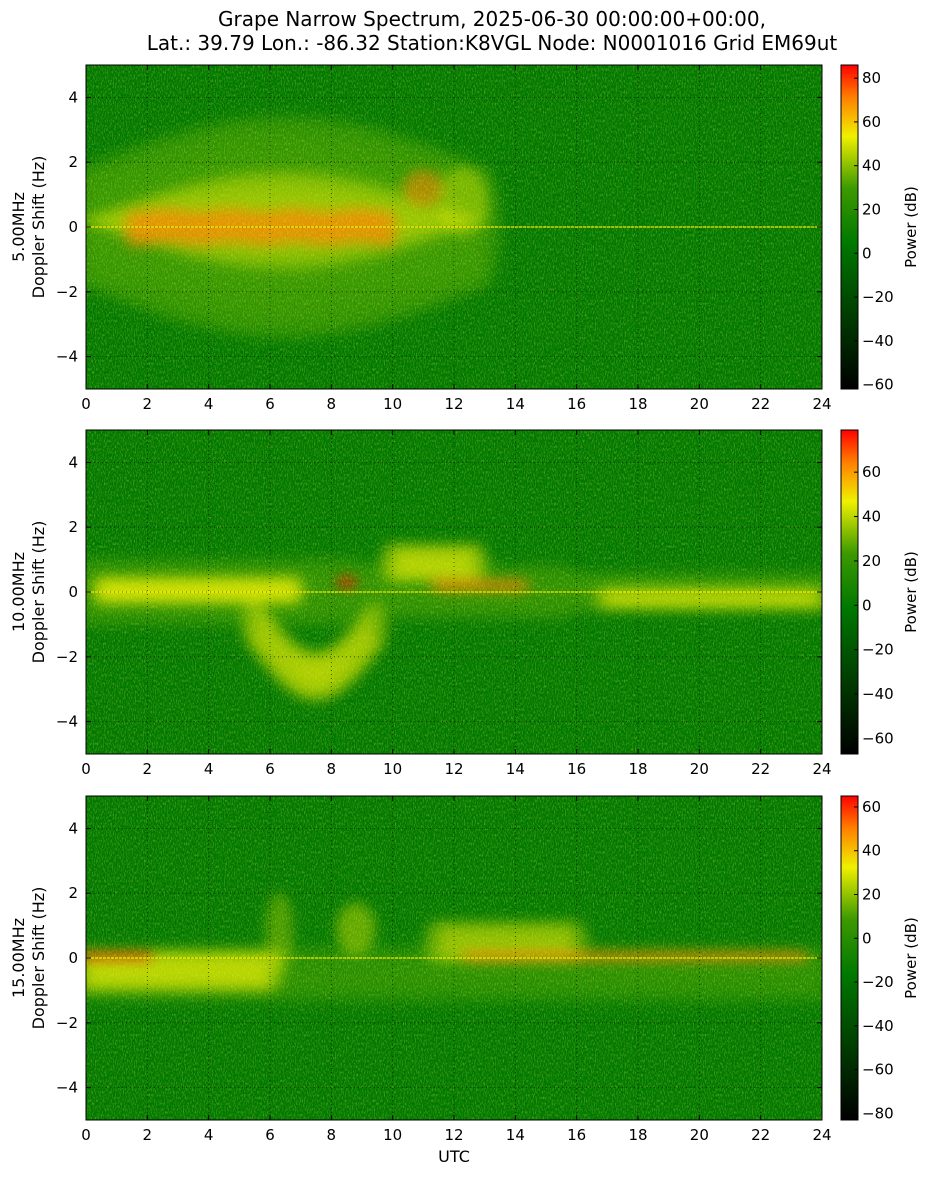 The height and width of the screenshot is (1182, 932). What do you see at coordinates (880, 958) in the screenshot?
I see `colorbar: 60 40 20 0 −20 −40 −60 −80 Power (dB)` at bounding box center [880, 958].